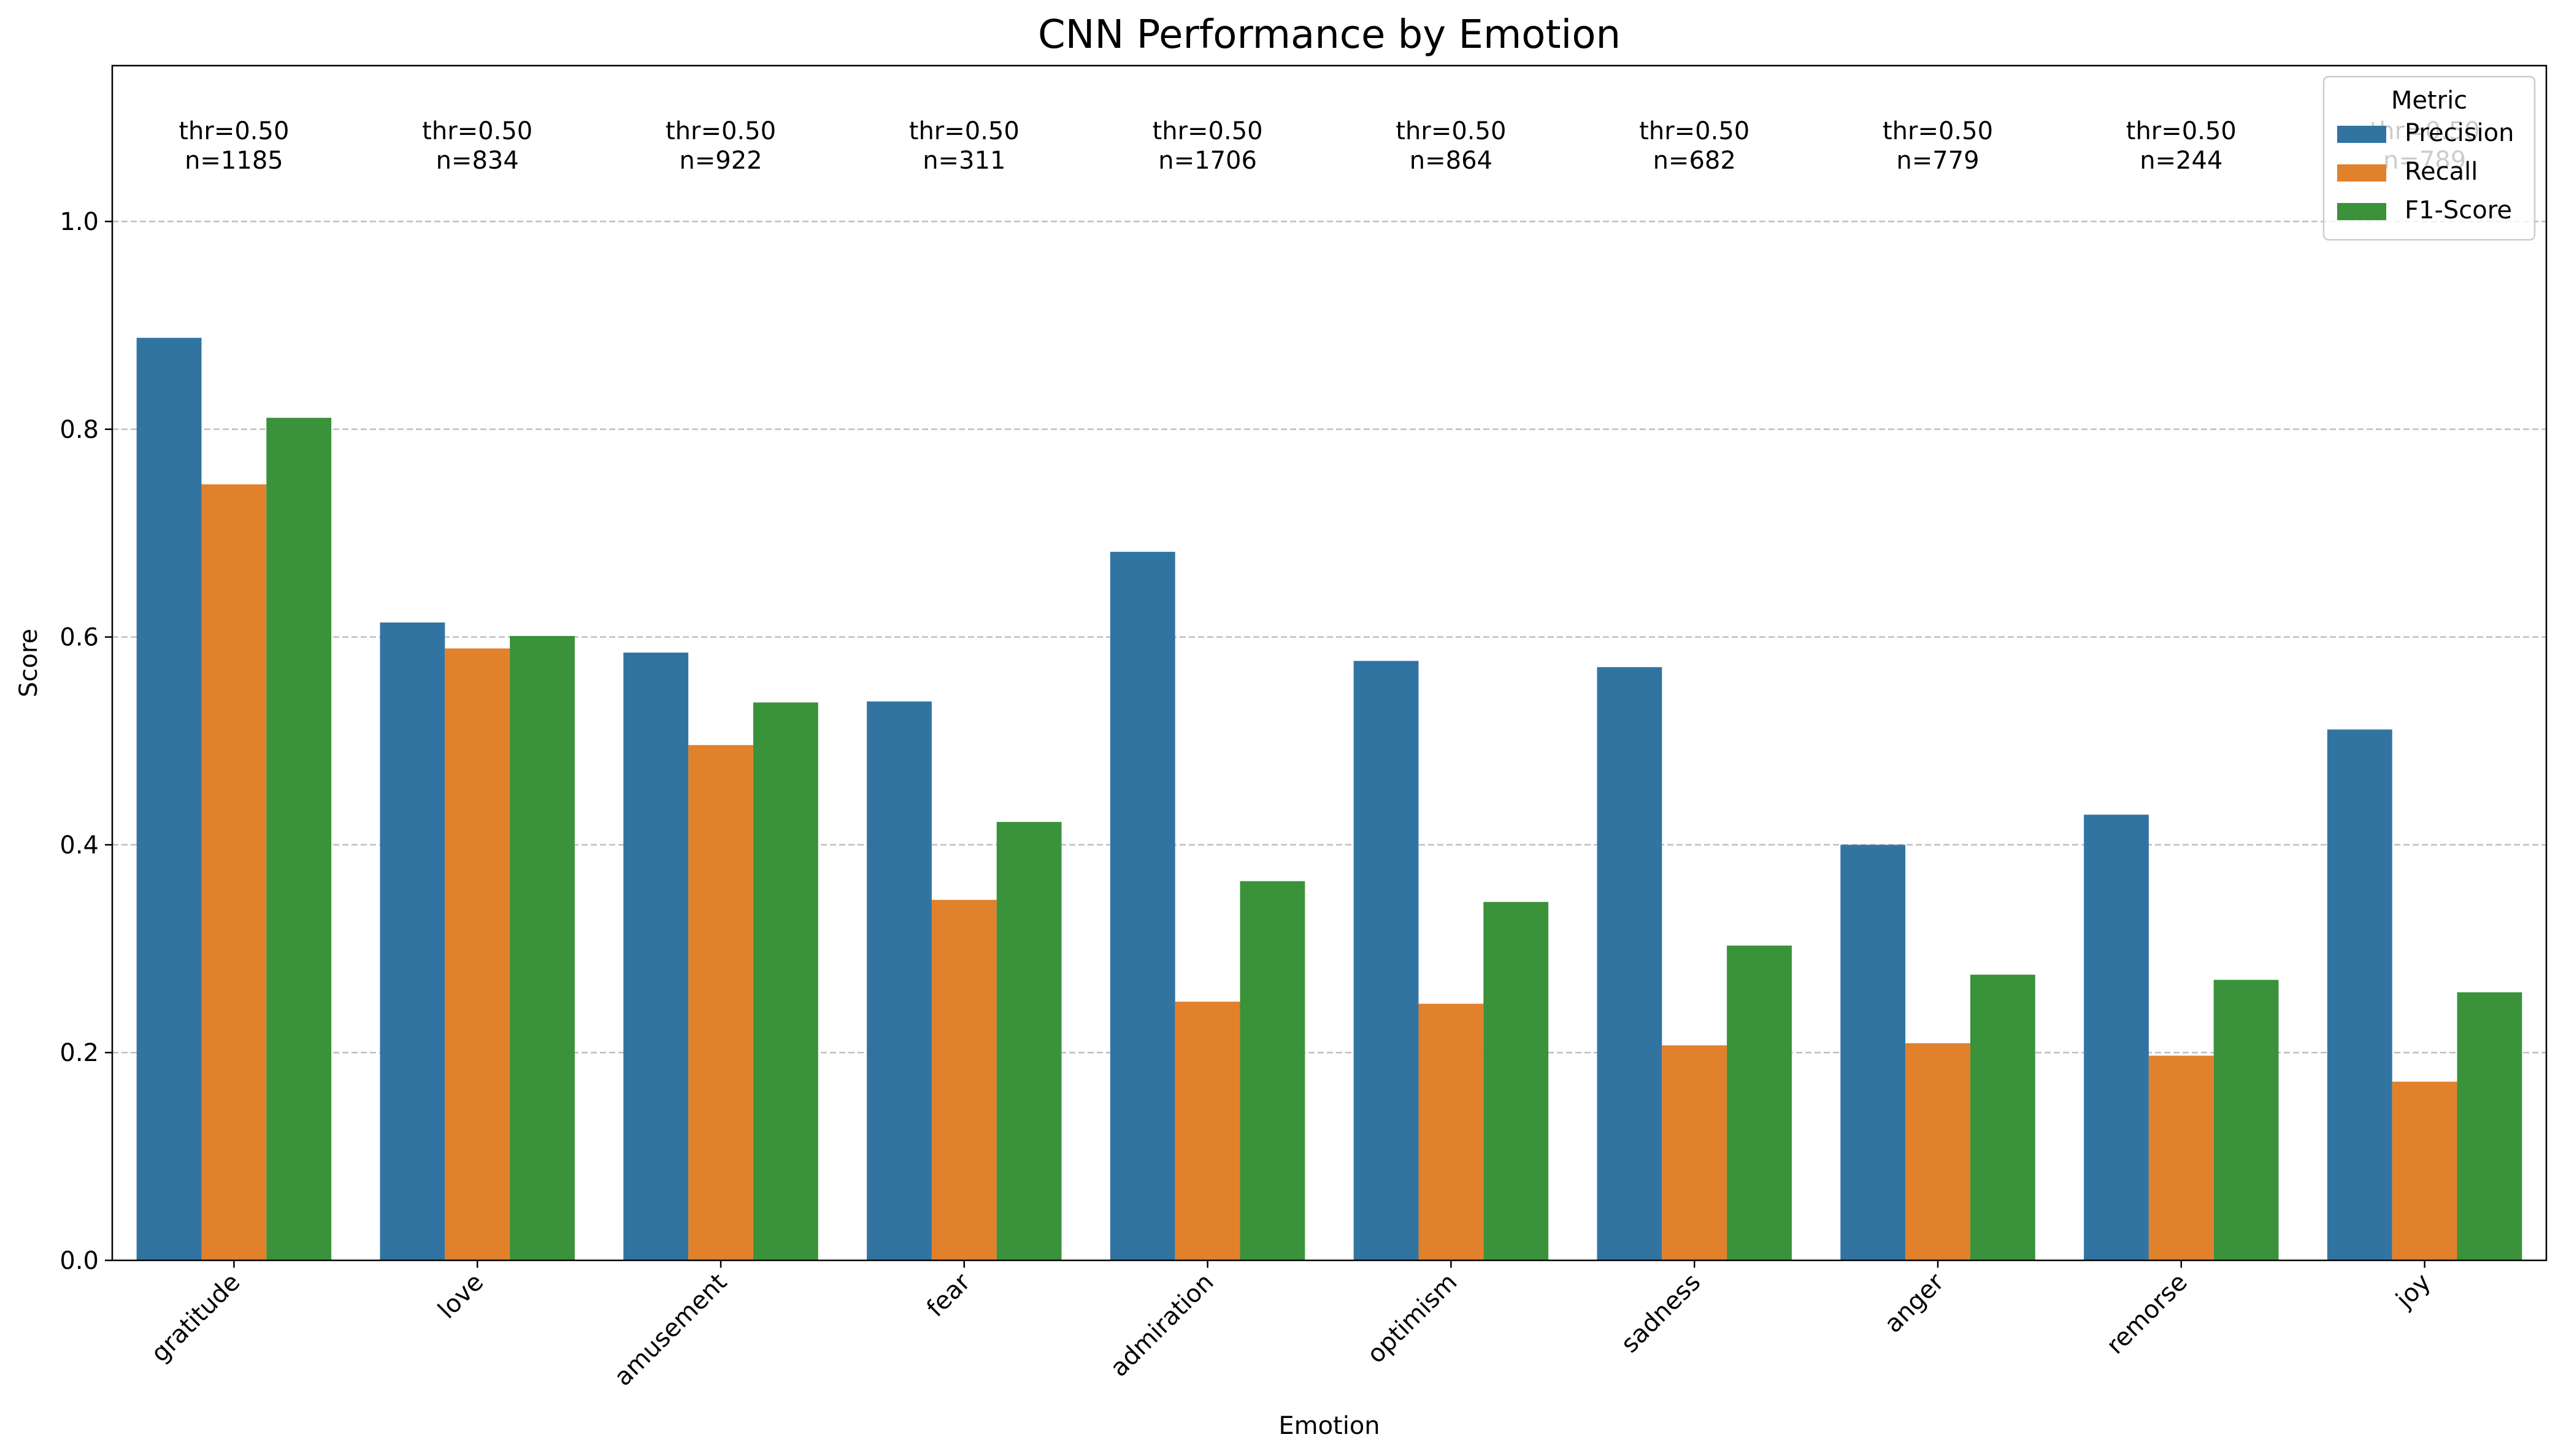 This screenshot has height=1456, width=2558. What do you see at coordinates (29, 663) in the screenshot?
I see `y-axis-label: Score` at bounding box center [29, 663].